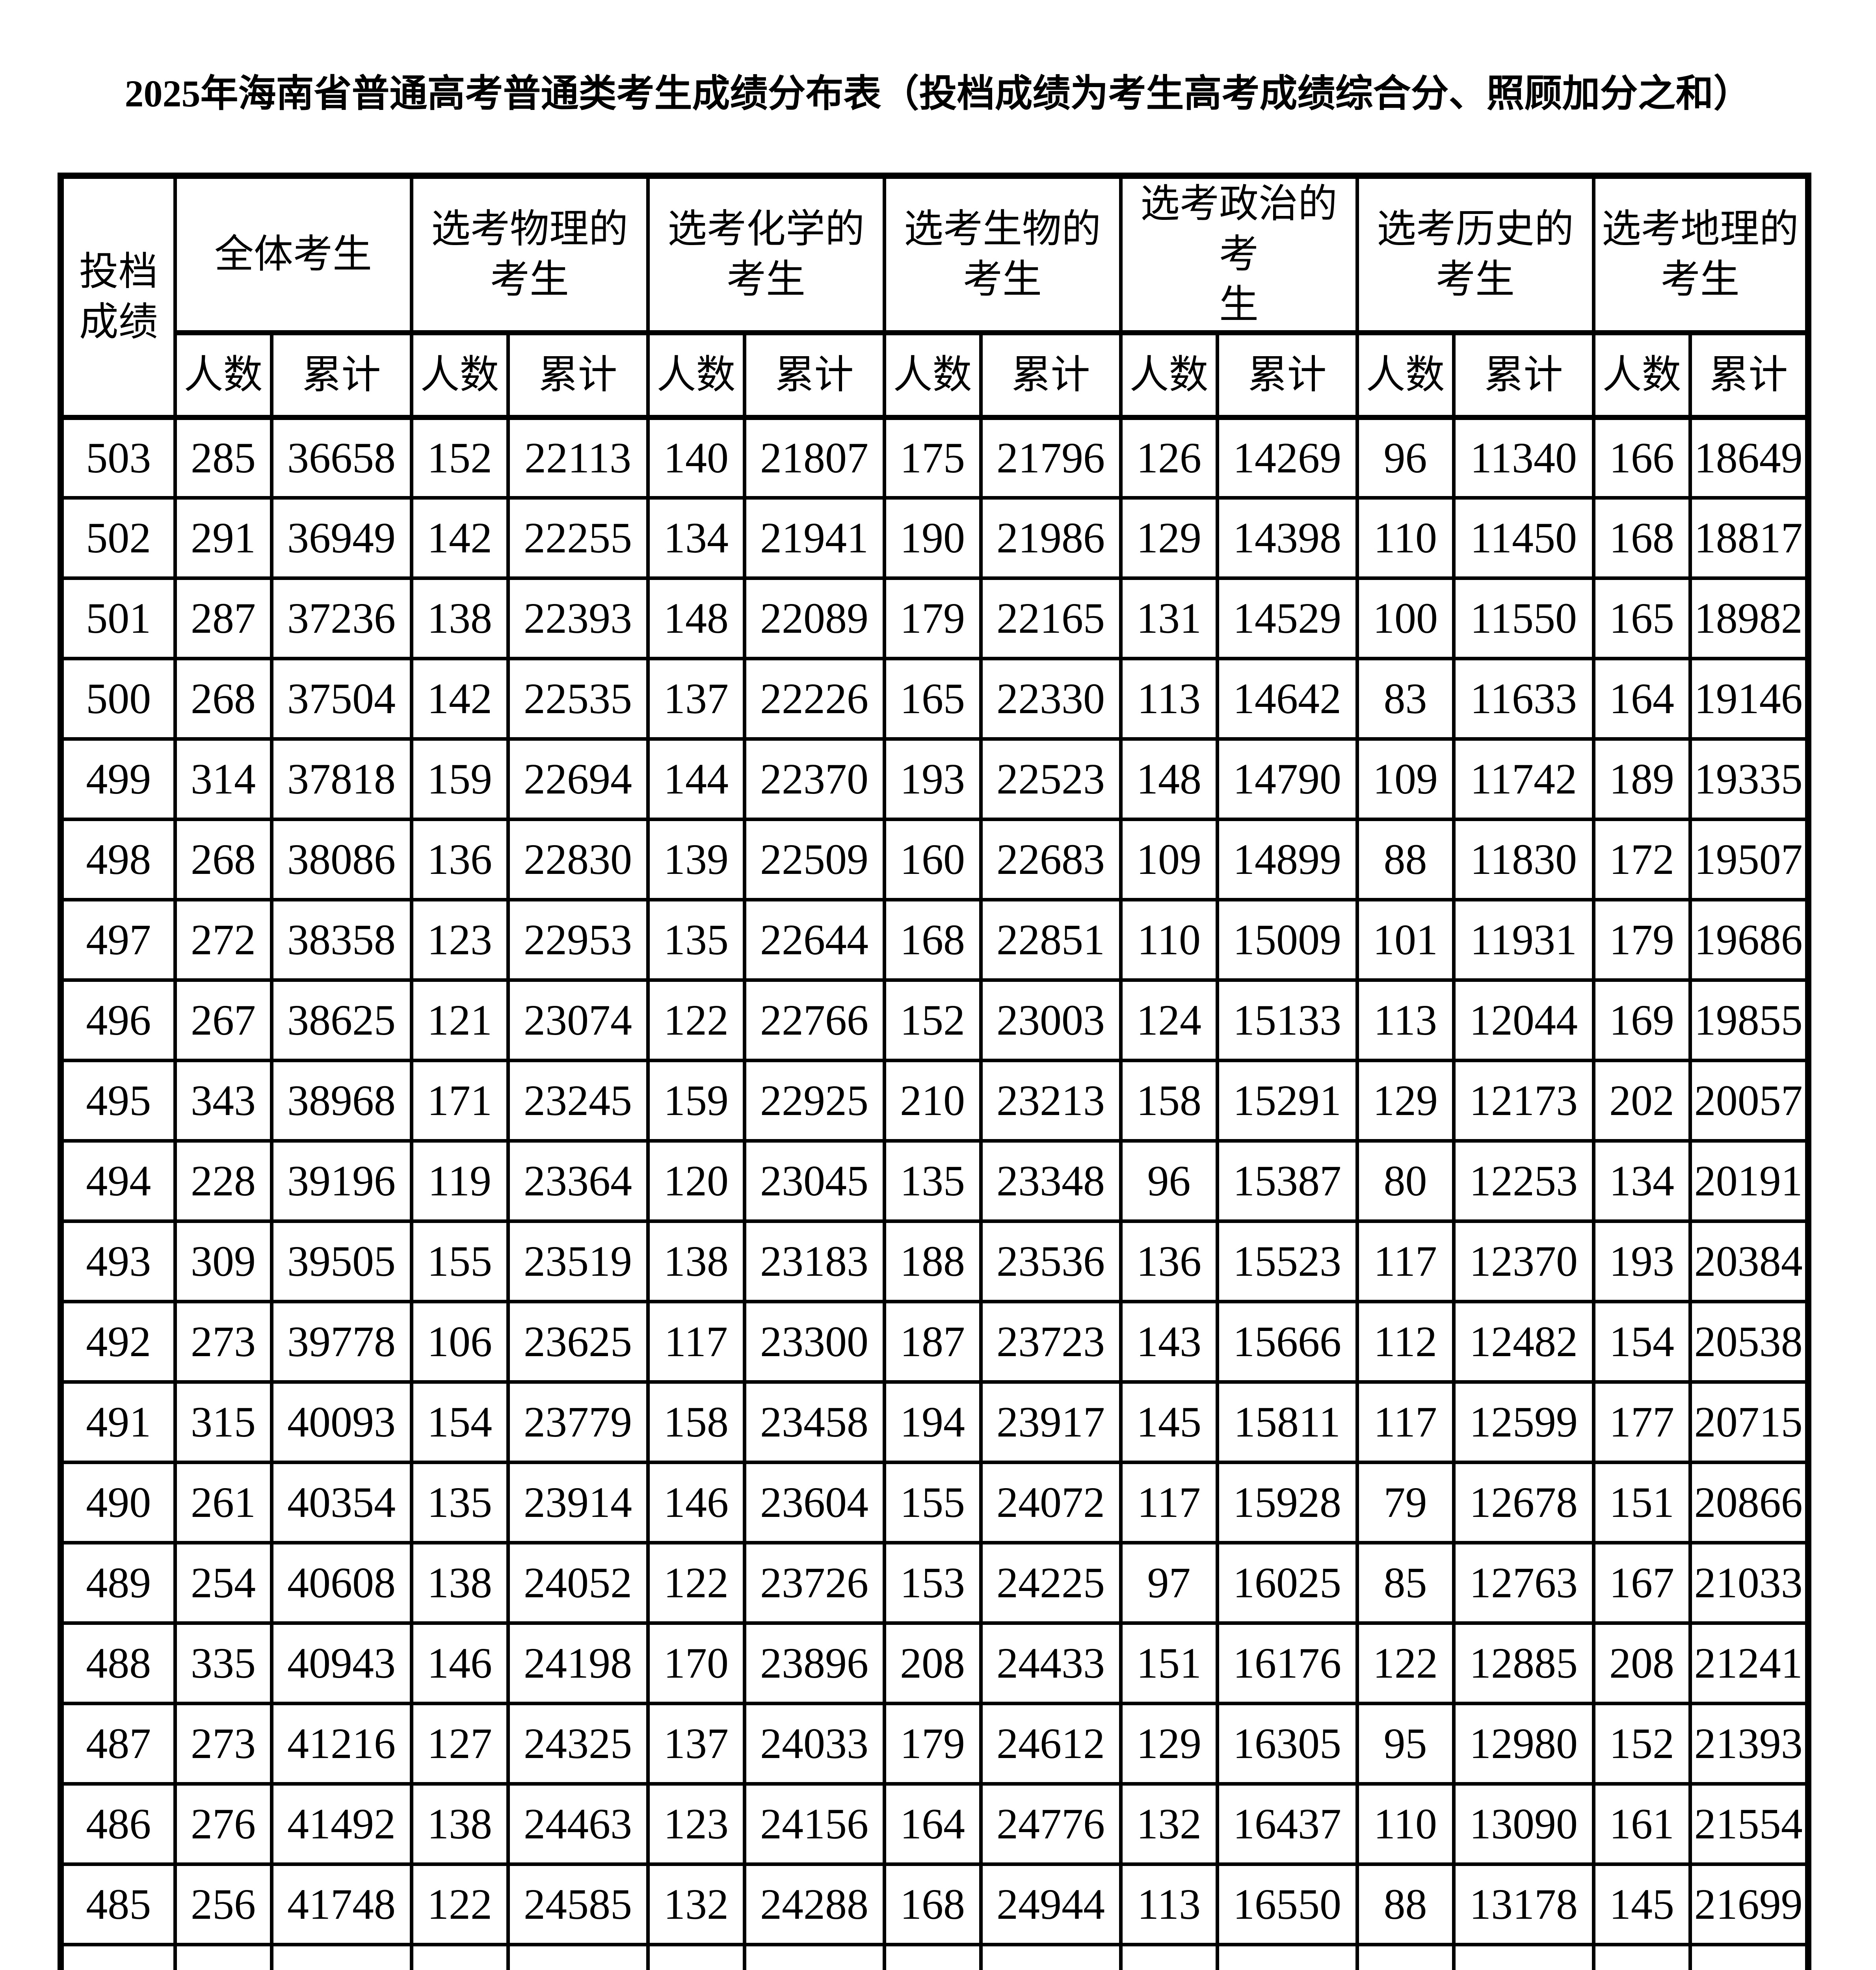  I want to click on count-cell: 154, so click(459, 1422).